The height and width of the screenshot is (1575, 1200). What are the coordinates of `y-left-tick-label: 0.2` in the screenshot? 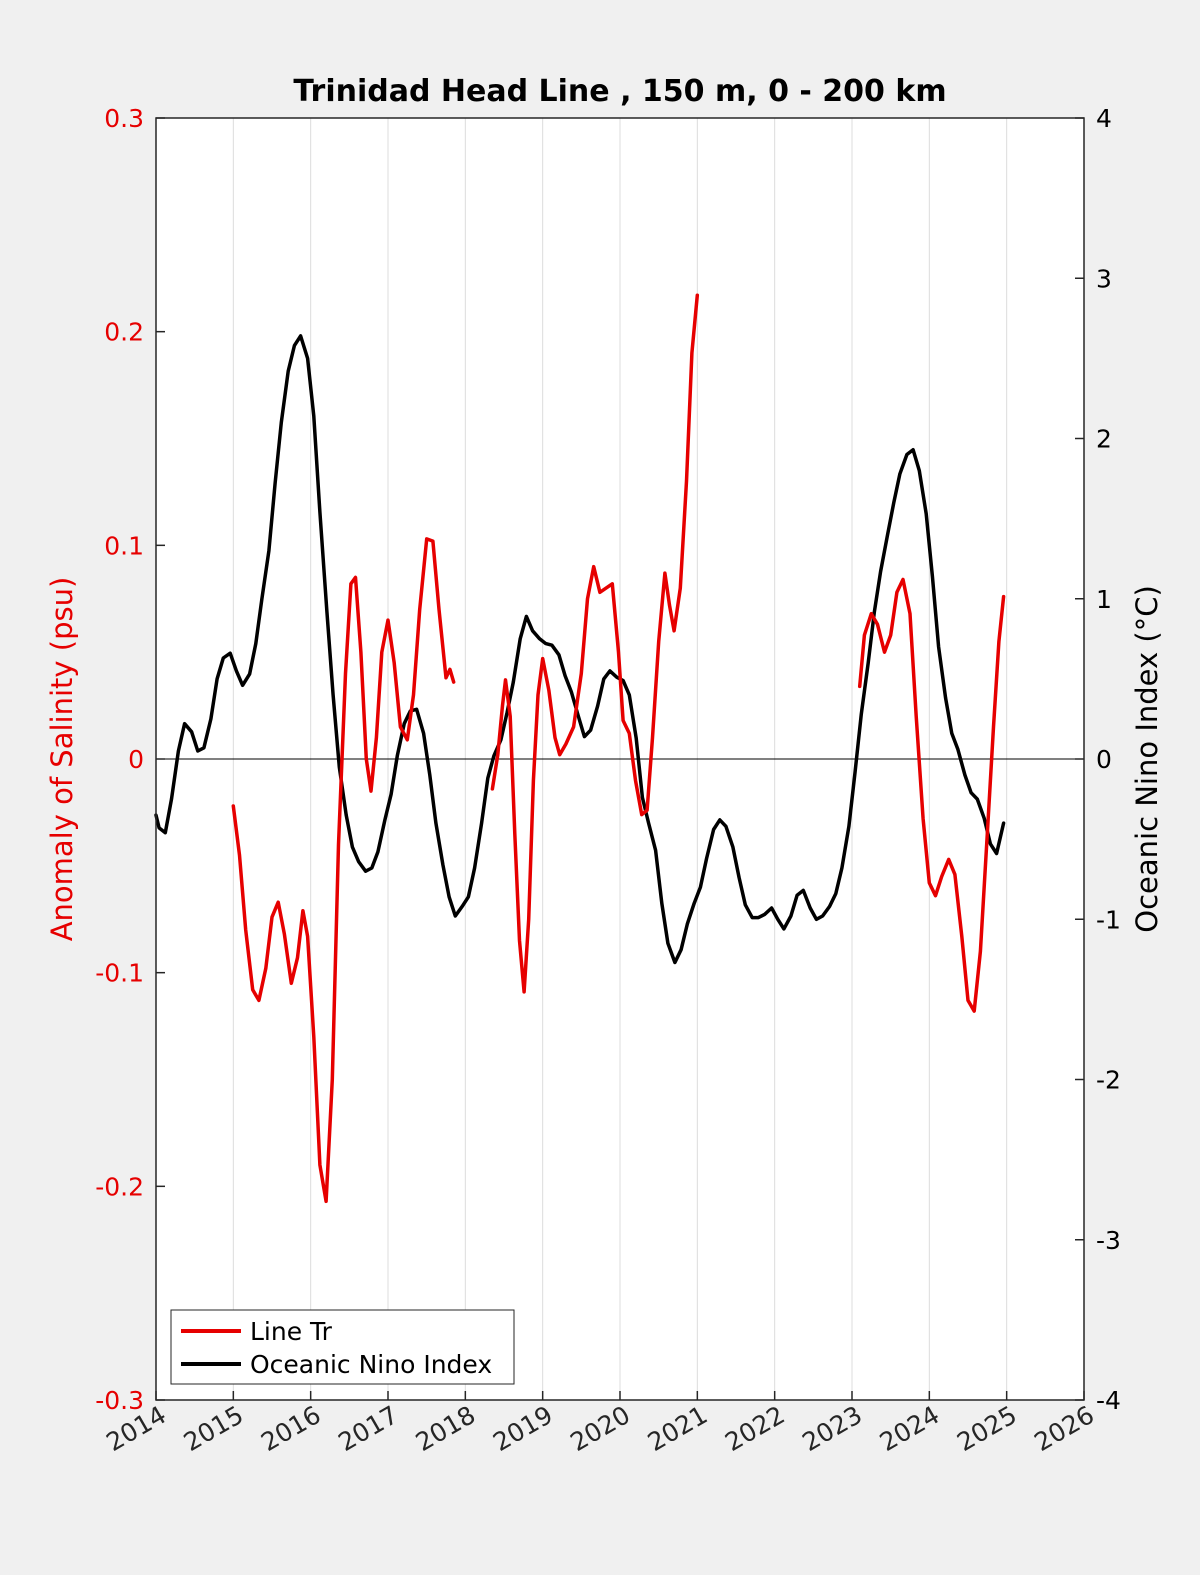 It's located at (124, 332).